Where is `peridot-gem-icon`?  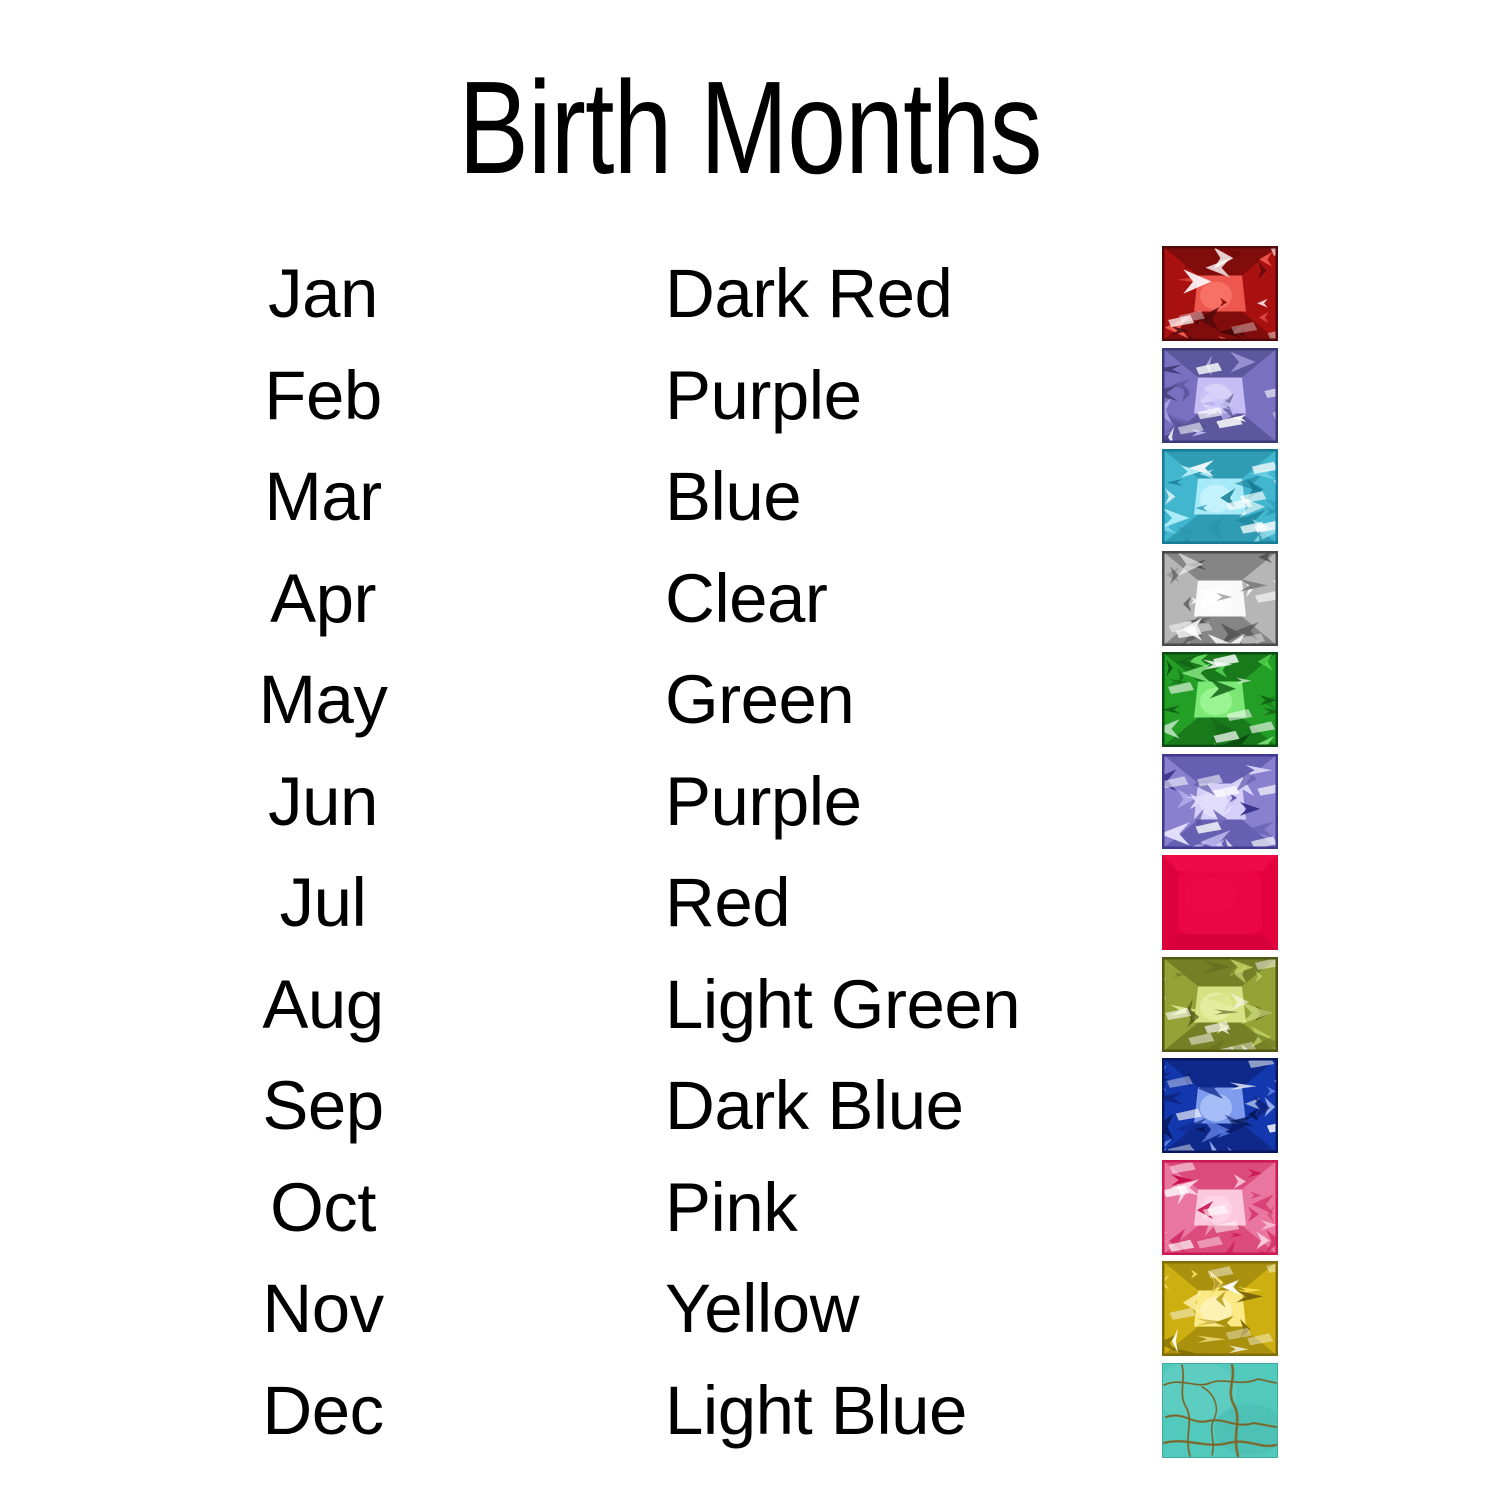 peridot-gem-icon is located at coordinates (1220, 1004).